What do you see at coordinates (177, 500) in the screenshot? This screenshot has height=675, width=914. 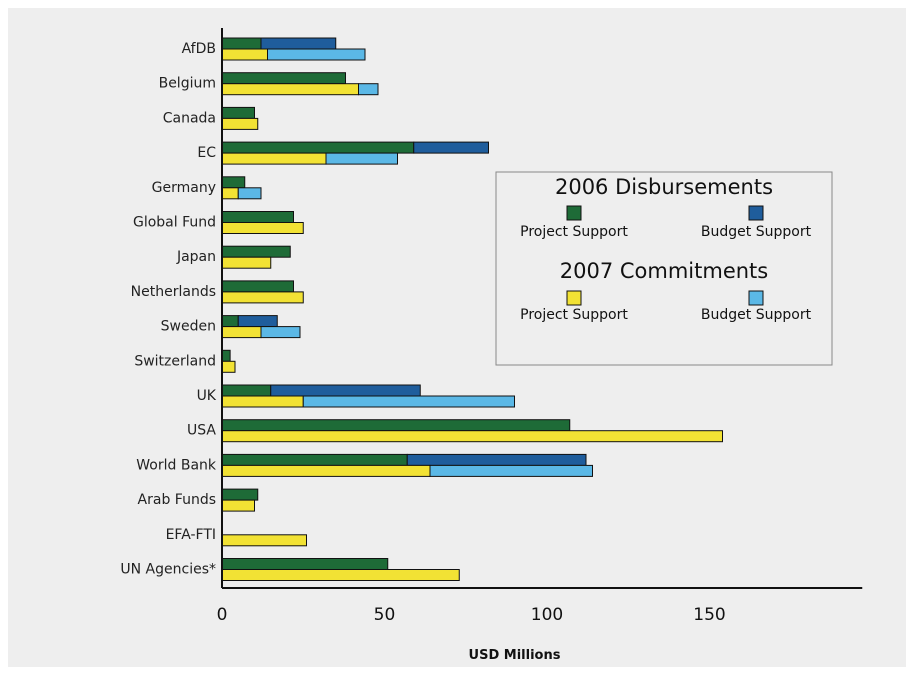 I see `category-label-arab-funds: Arab Funds` at bounding box center [177, 500].